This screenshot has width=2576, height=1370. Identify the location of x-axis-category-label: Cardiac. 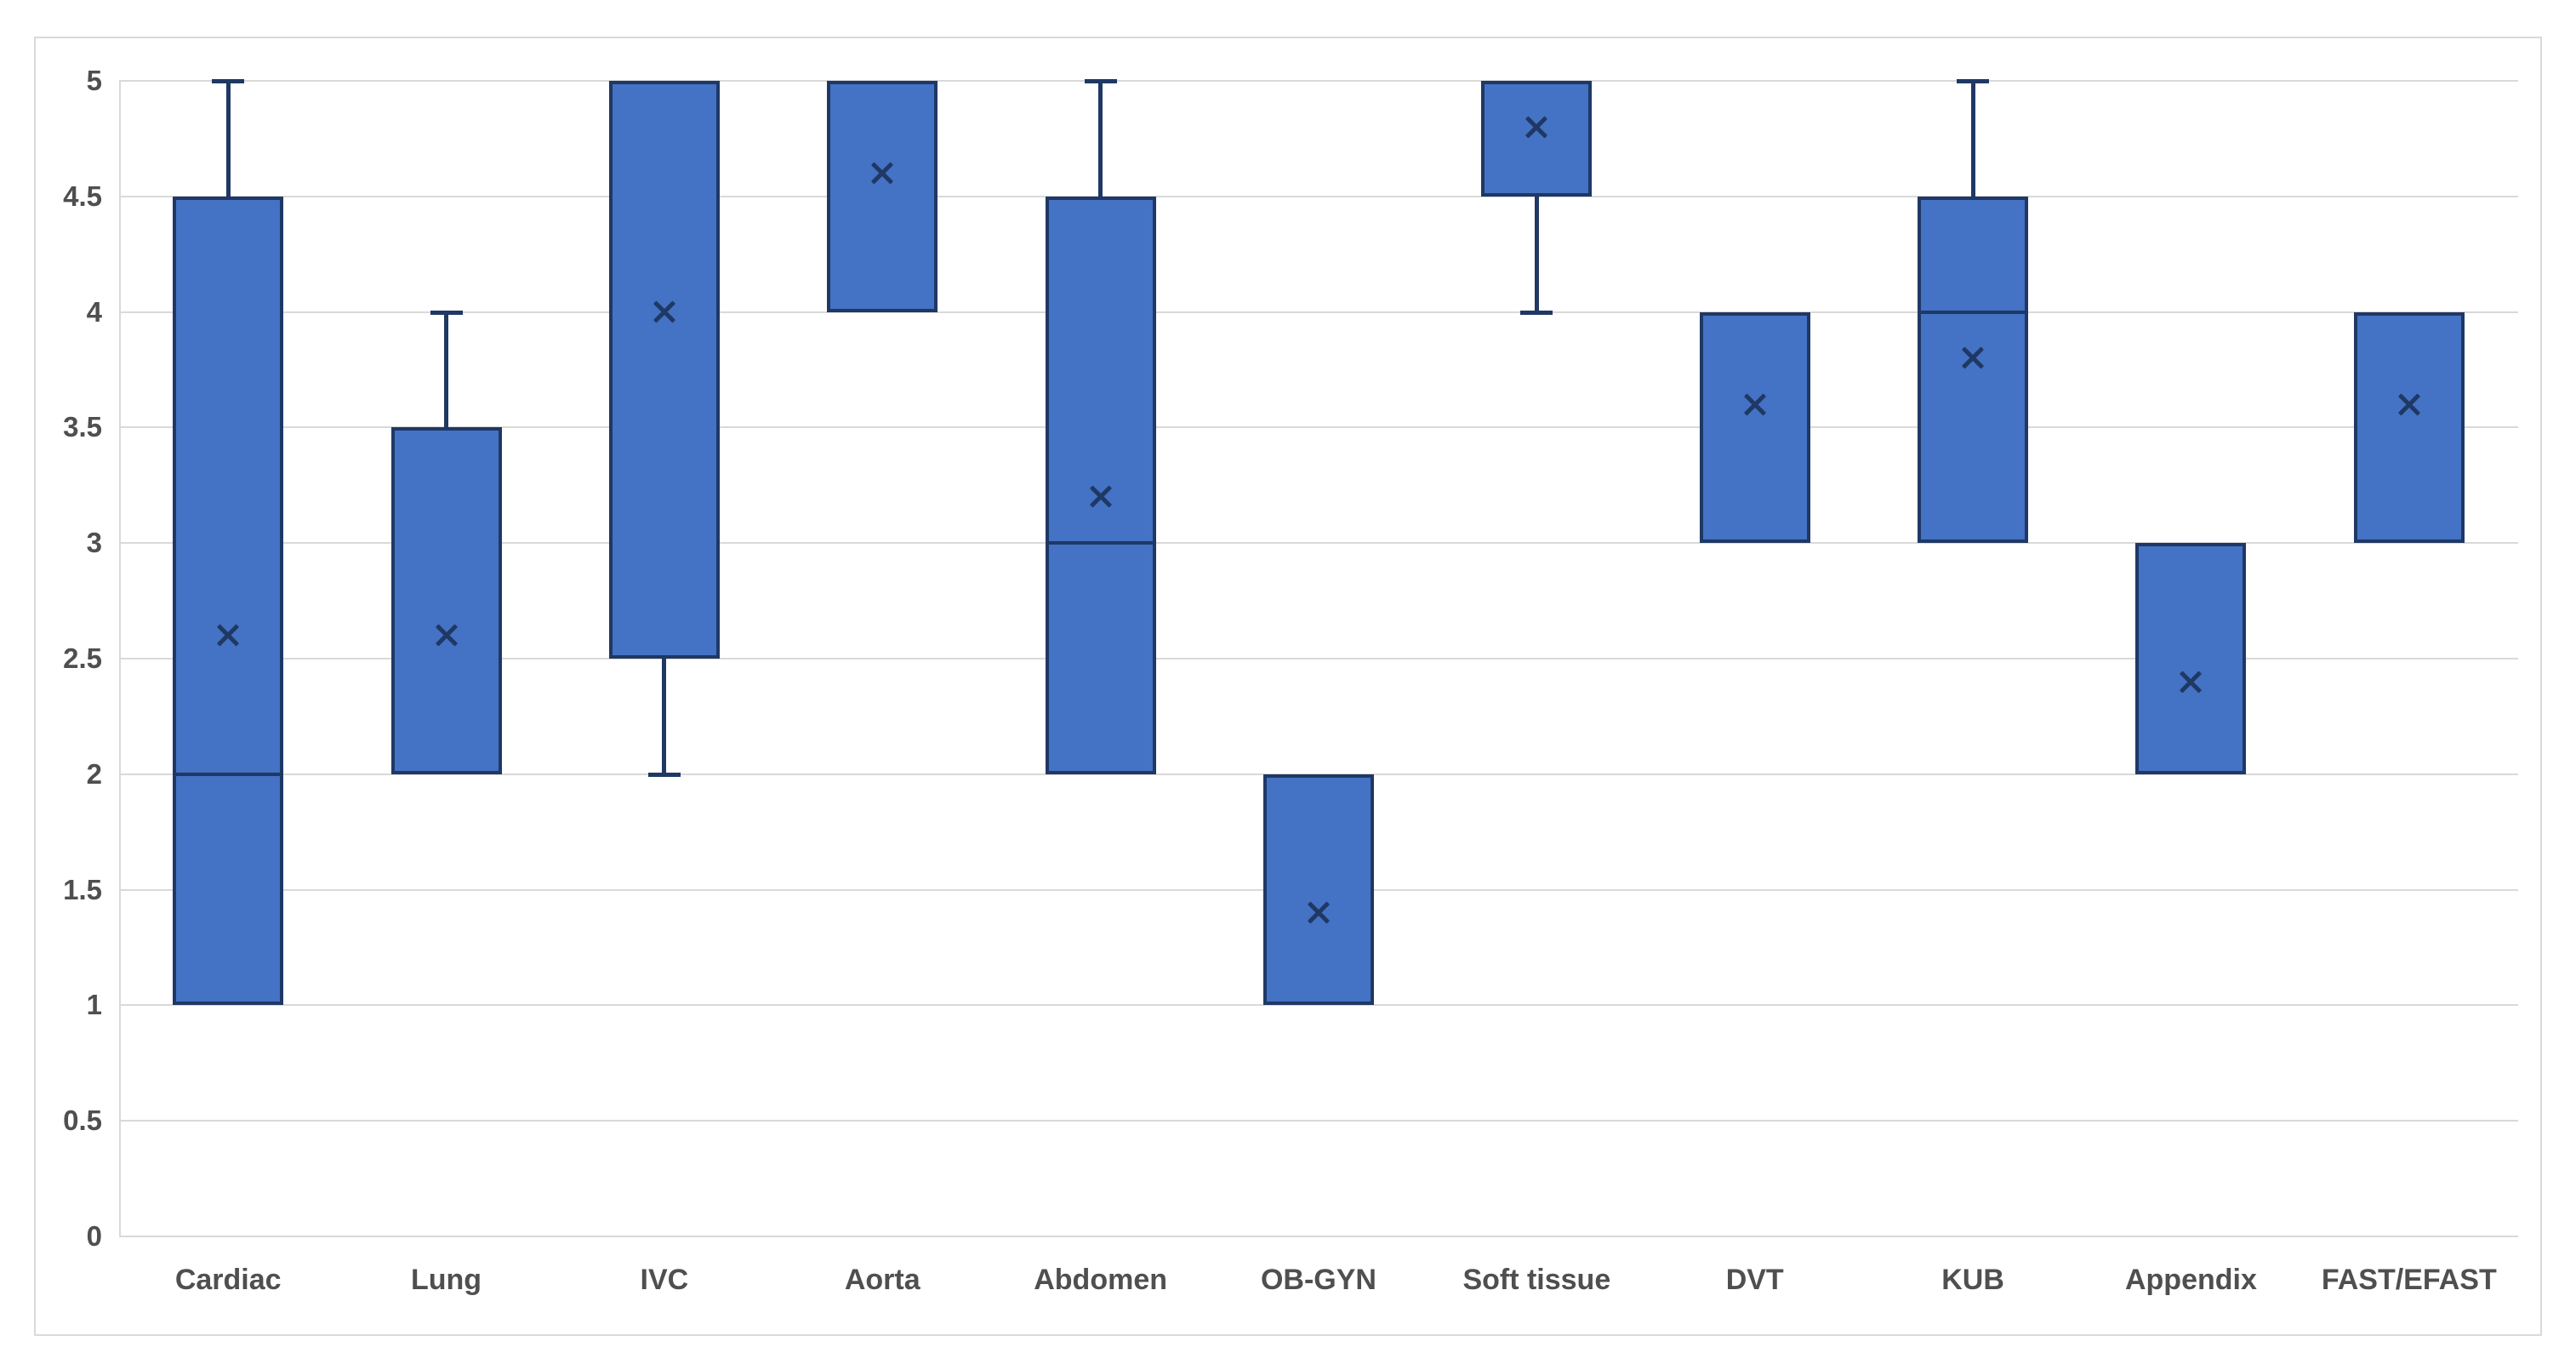
(228, 1280).